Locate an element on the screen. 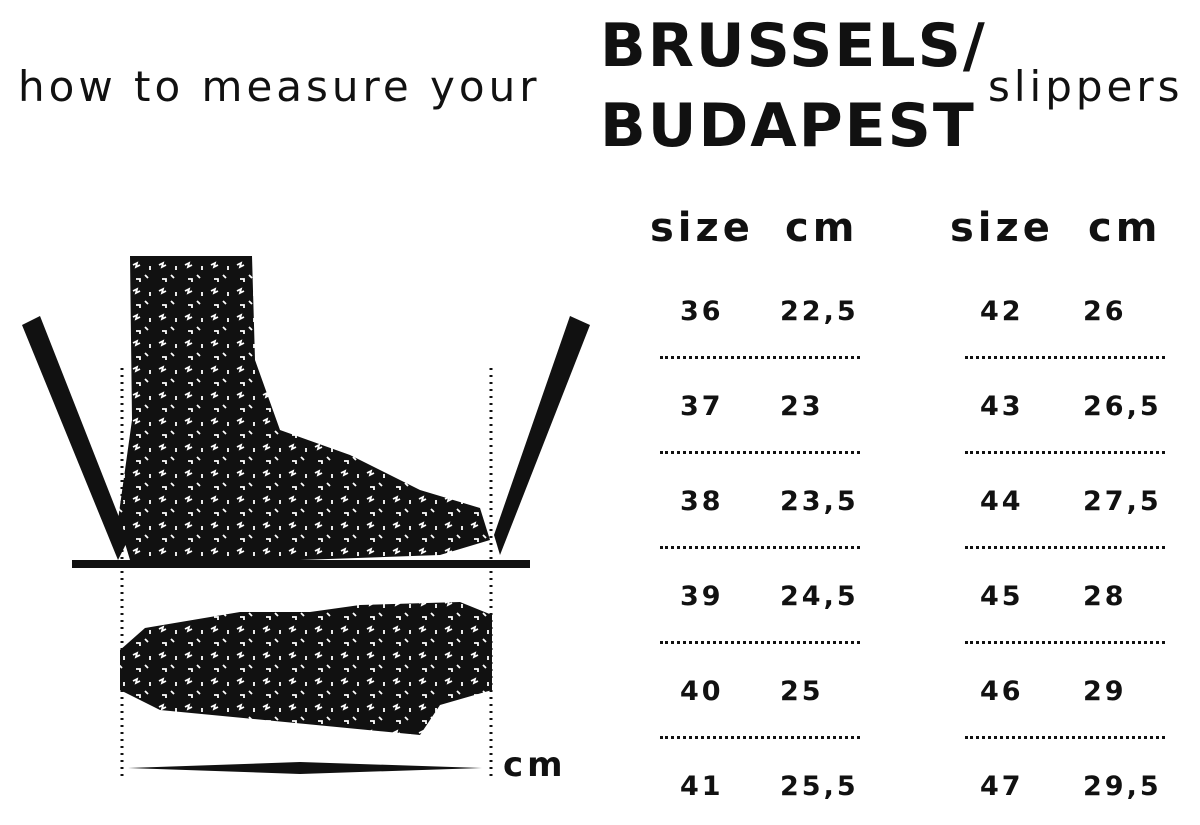 This screenshot has width=1200, height=825. row-size: 41 is located at coordinates (702, 786).